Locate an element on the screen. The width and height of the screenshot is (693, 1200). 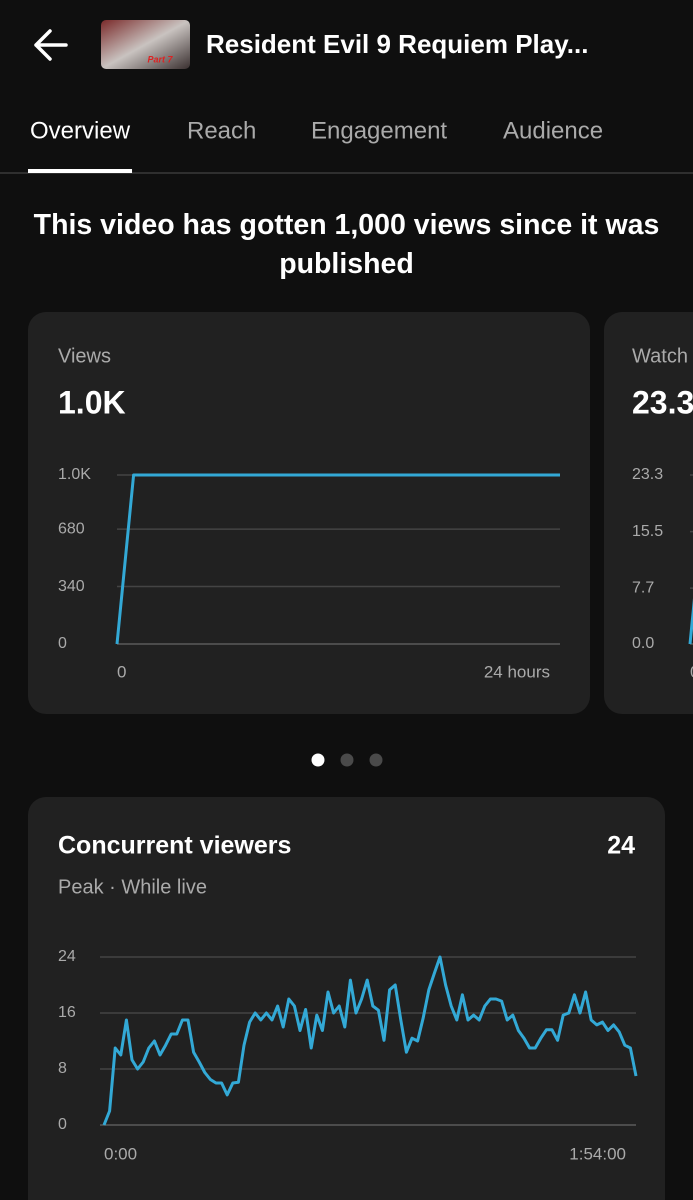
card-label: Watch is located at coordinates (660, 356).